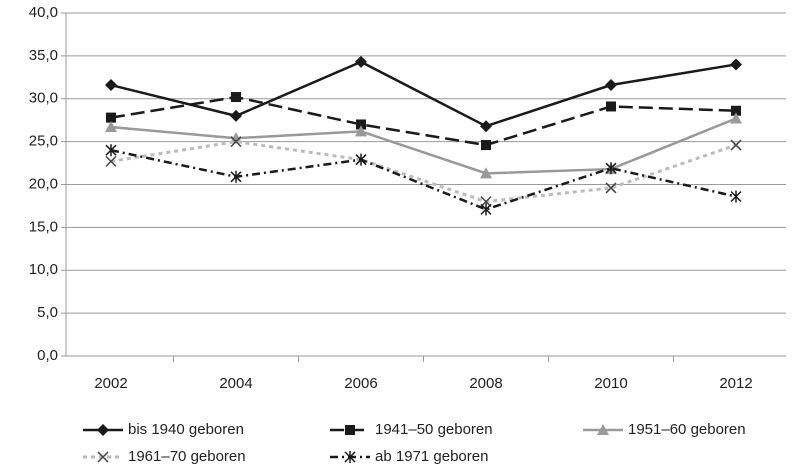 Image resolution: width=796 pixels, height=466 pixels. What do you see at coordinates (735, 383) in the screenshot?
I see `x-tick-label: 2012` at bounding box center [735, 383].